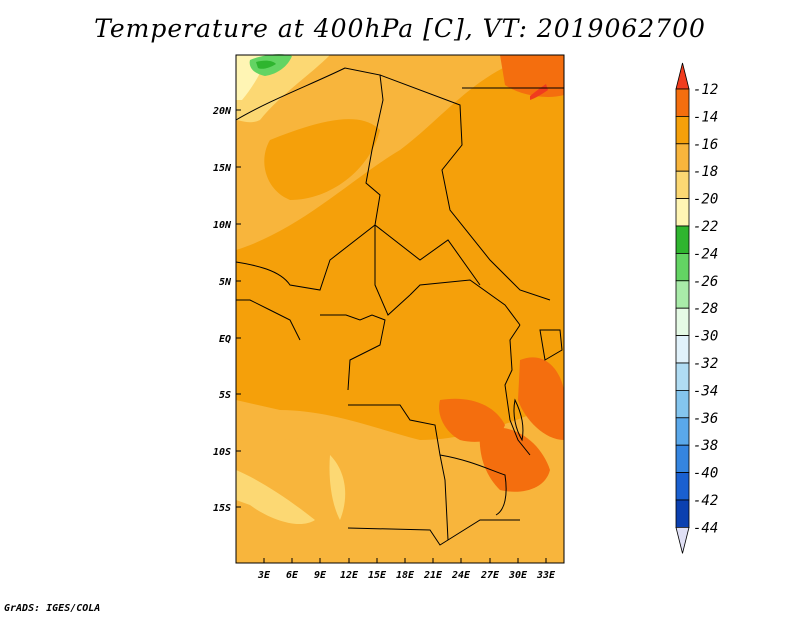 The height and width of the screenshot is (618, 800). What do you see at coordinates (705, 474) in the screenshot?
I see `colorbar-label: -40` at bounding box center [705, 474].